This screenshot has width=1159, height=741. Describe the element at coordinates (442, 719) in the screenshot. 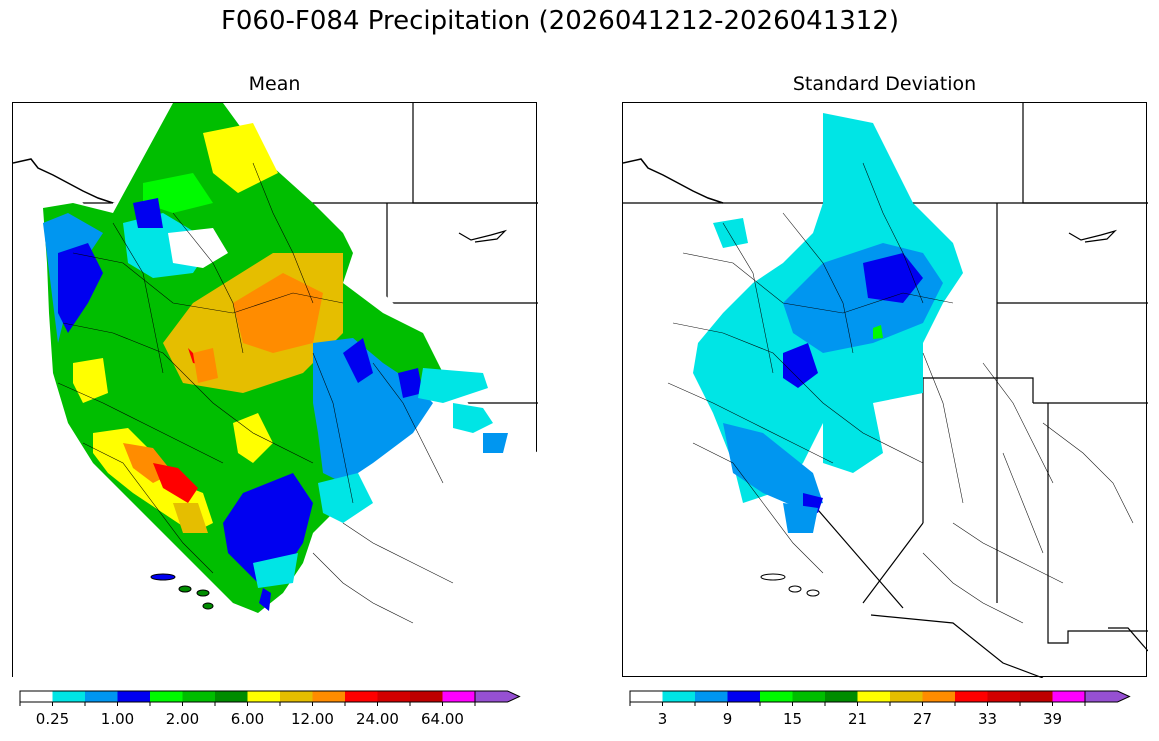

I see `mean-tick-label: 64.00` at that location.